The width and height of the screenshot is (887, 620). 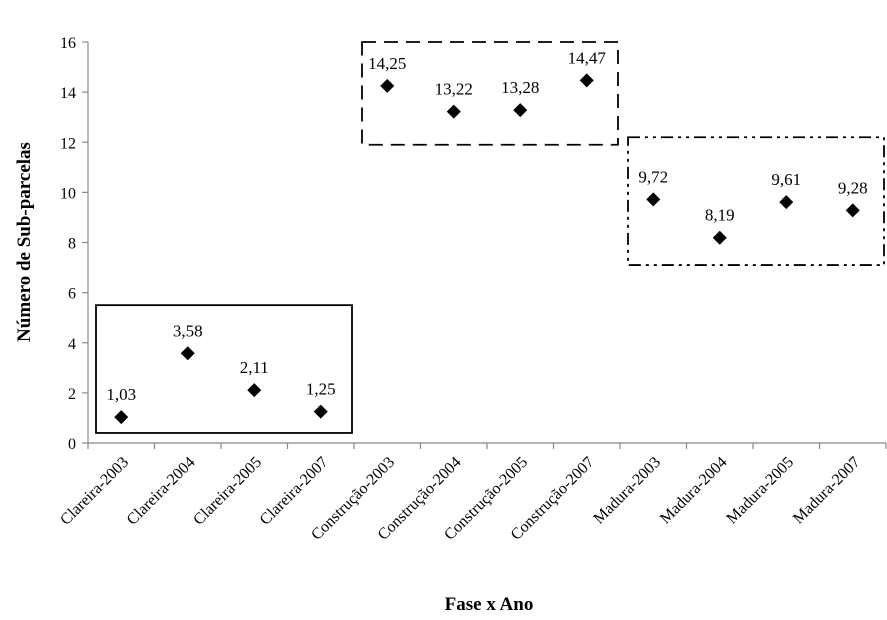 What do you see at coordinates (121, 394) in the screenshot?
I see `data-label: 1,03` at bounding box center [121, 394].